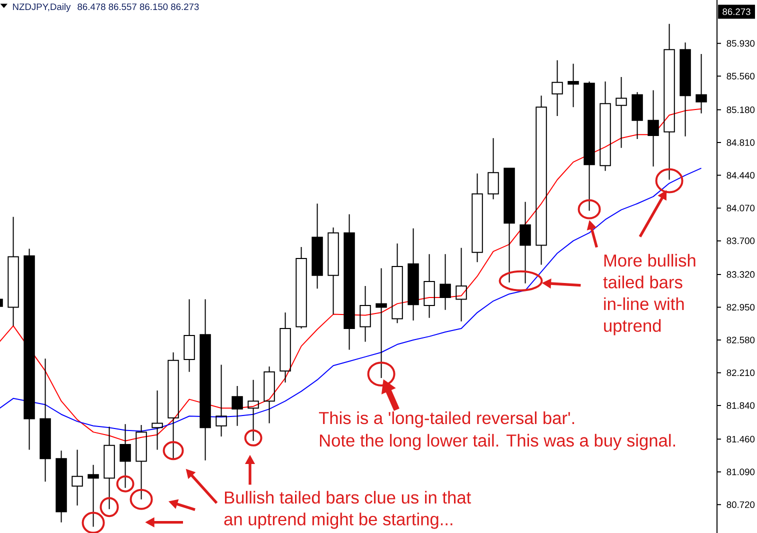  What do you see at coordinates (740, 241) in the screenshot?
I see `y-tick-label: 83.700` at bounding box center [740, 241].